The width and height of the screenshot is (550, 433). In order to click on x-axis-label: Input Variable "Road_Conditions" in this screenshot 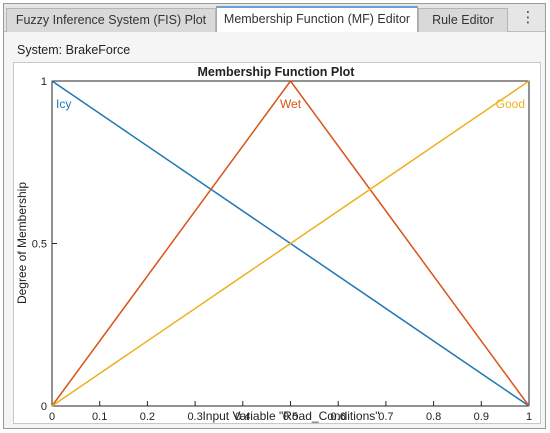, I will do `click(290, 416)`.